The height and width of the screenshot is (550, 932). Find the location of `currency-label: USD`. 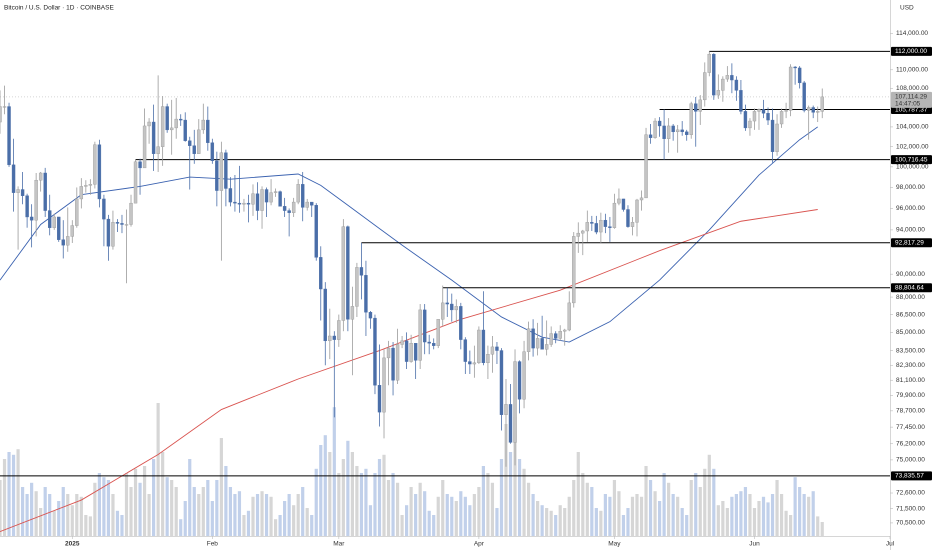

currency-label: USD is located at coordinates (907, 8).